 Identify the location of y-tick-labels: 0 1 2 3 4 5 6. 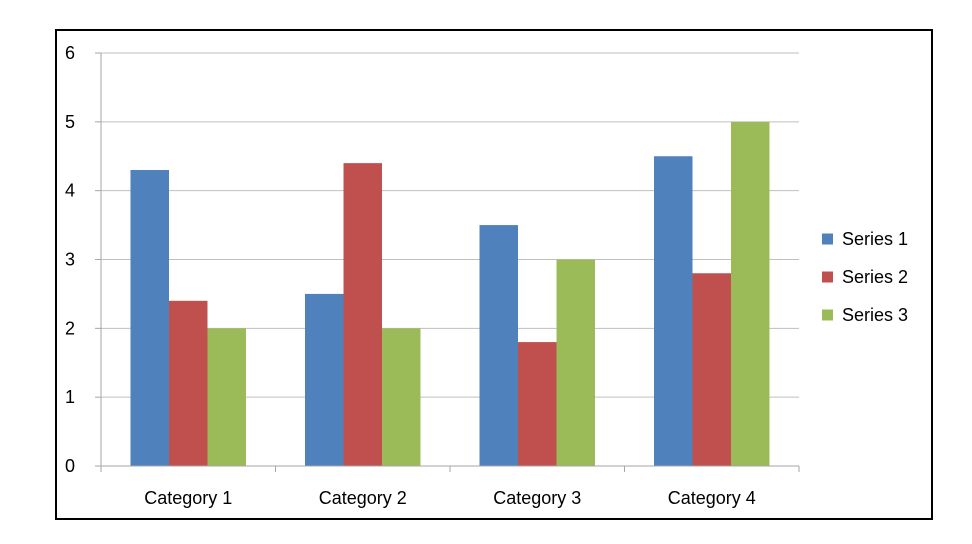
(70, 259).